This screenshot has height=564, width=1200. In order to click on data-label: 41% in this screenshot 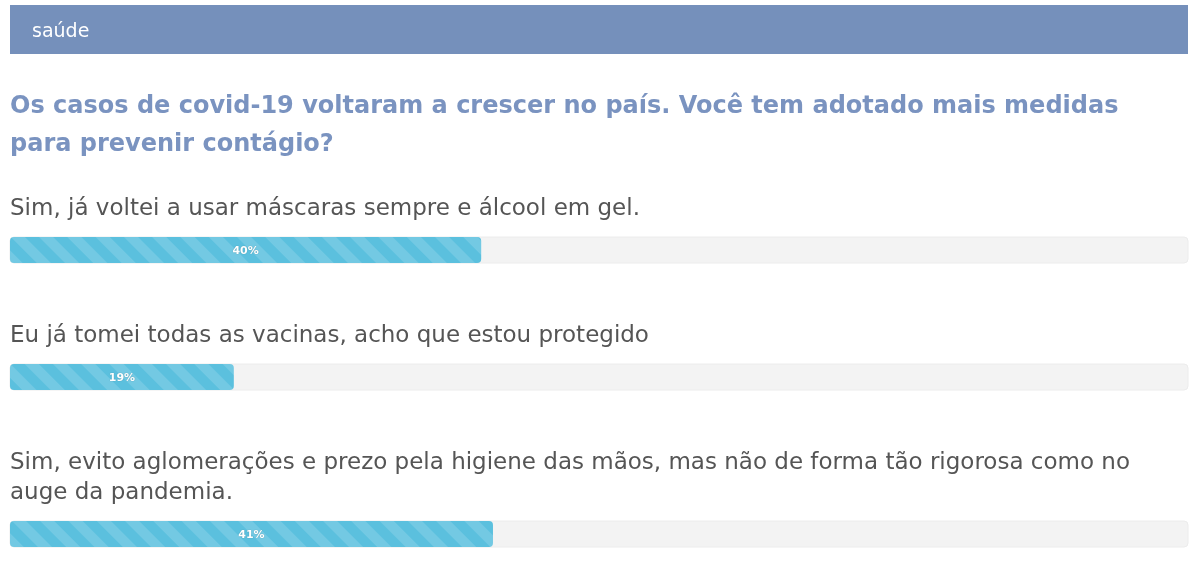, I will do `click(251, 534)`.